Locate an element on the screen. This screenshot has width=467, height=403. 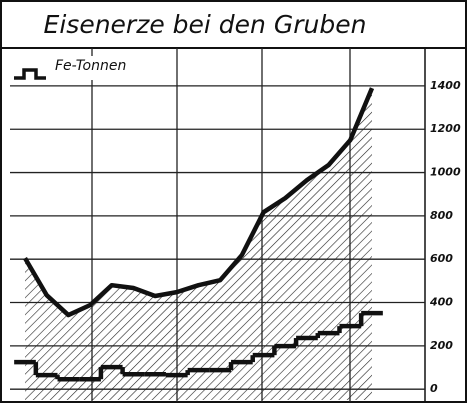
chart-title: Eisenerze bei den Gruben is located at coordinates (205, 24).